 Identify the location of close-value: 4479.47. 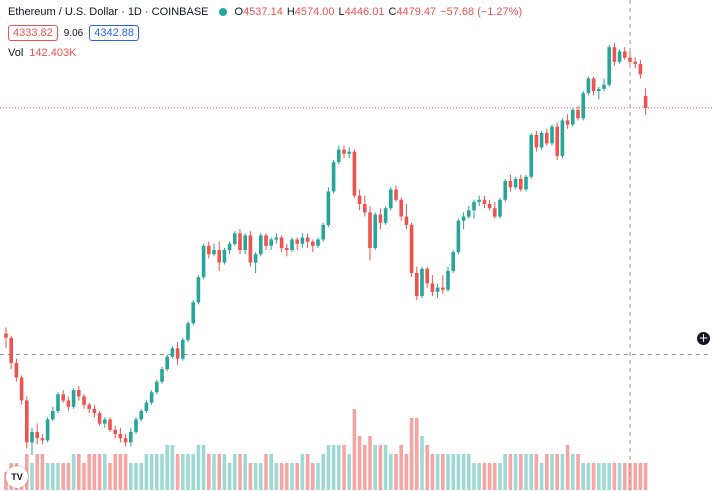
(416, 12).